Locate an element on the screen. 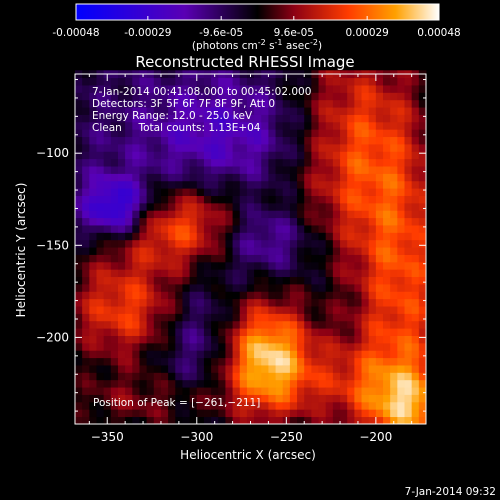 The image size is (500, 500). colorbar-tick-label: 0.00048 is located at coordinates (438, 33).